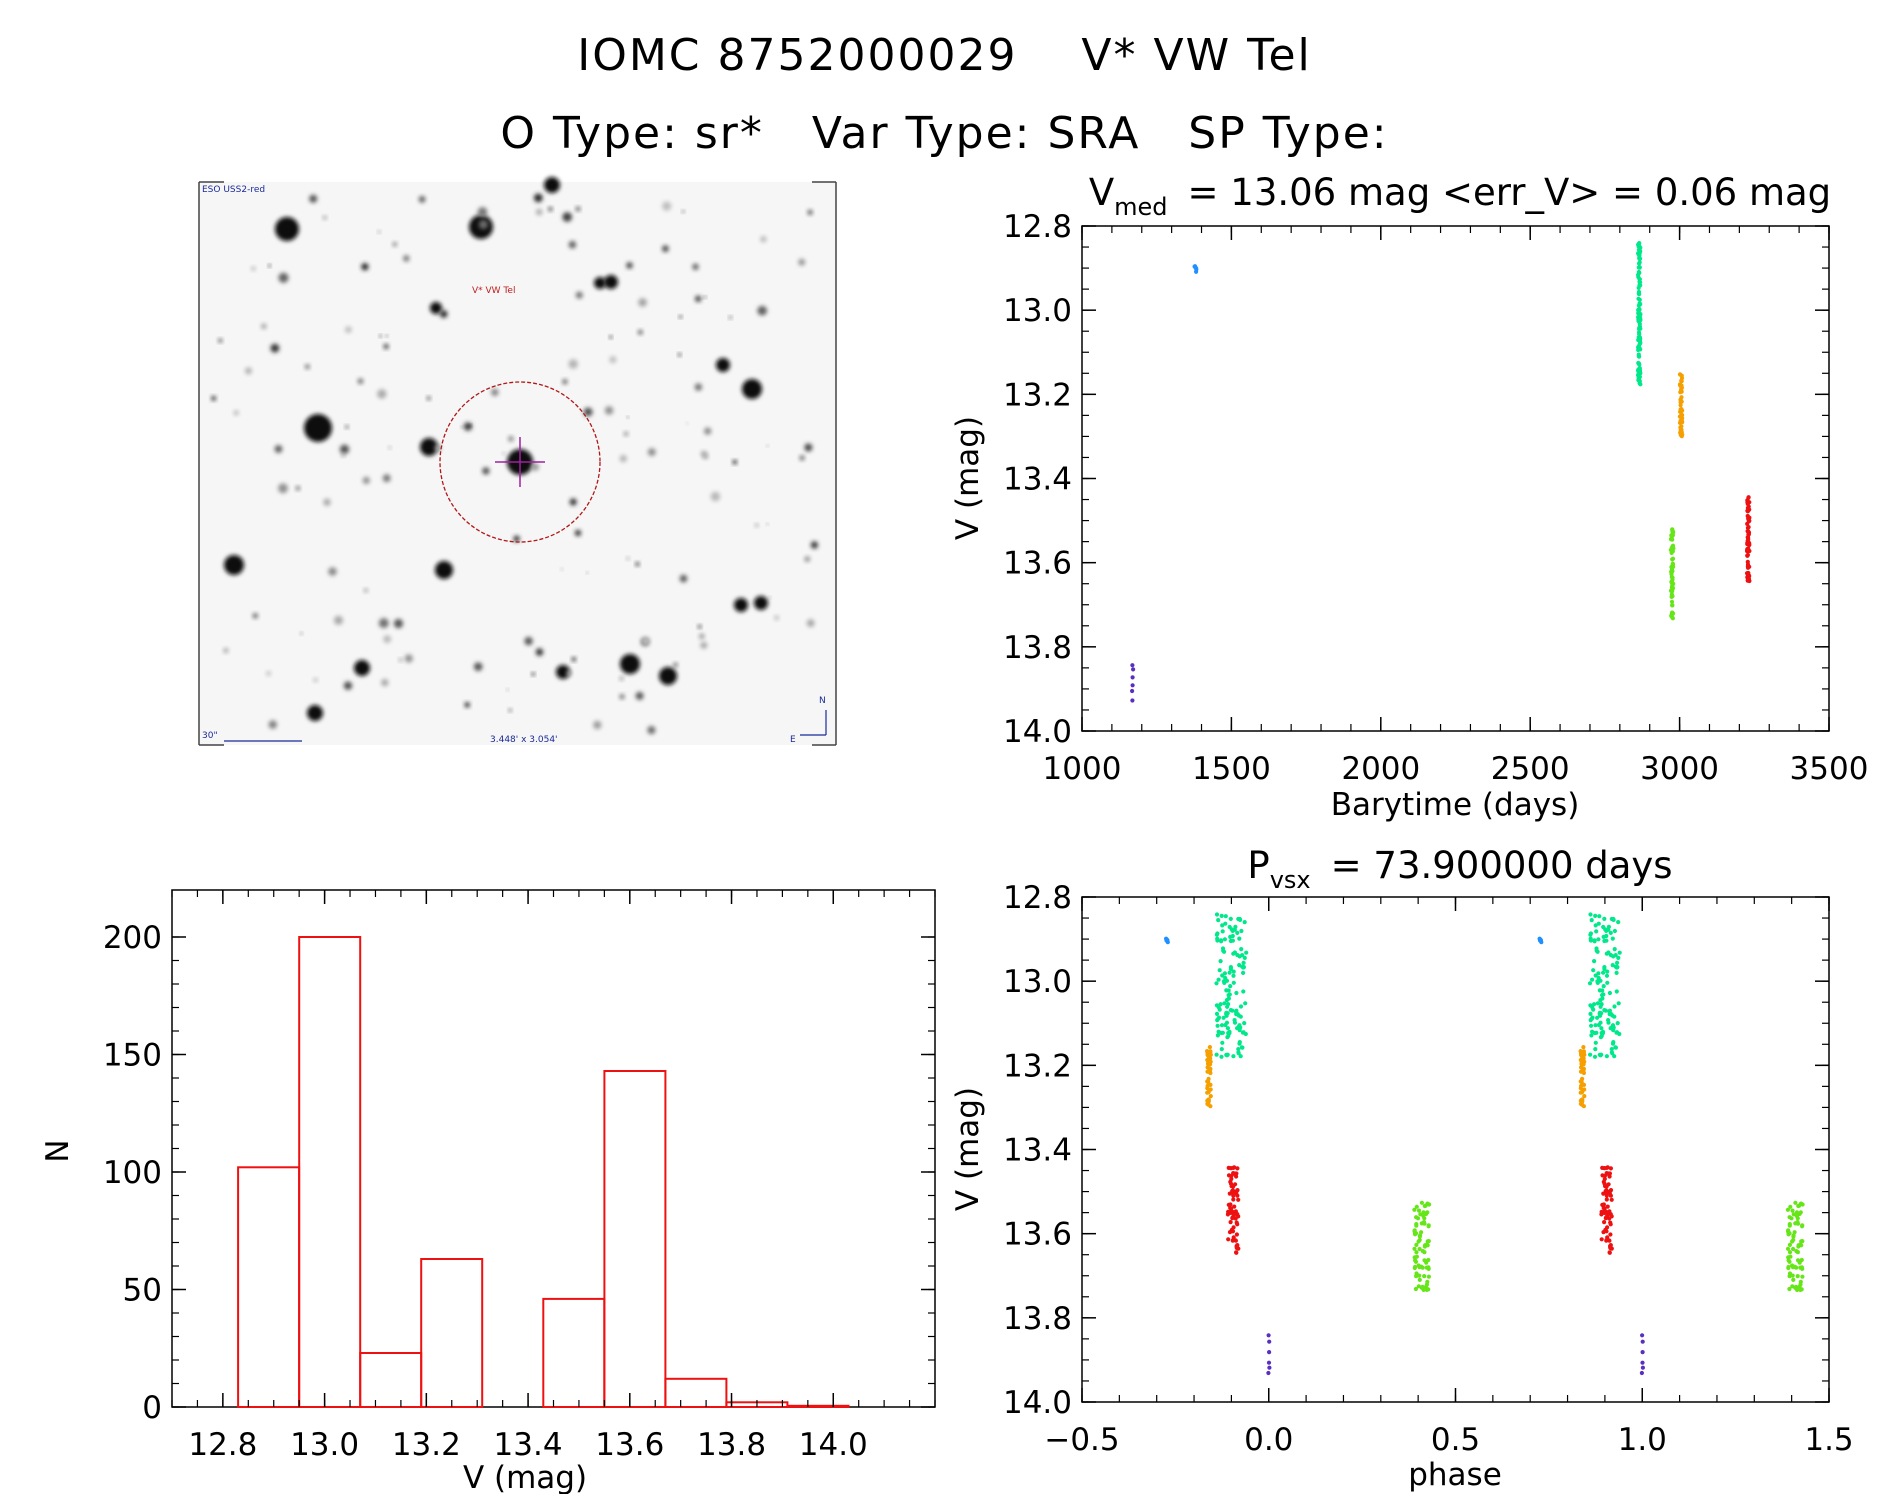 Image resolution: width=1889 pixels, height=1494 pixels. What do you see at coordinates (822, 701) in the screenshot?
I see `finder-north-label: N` at bounding box center [822, 701].